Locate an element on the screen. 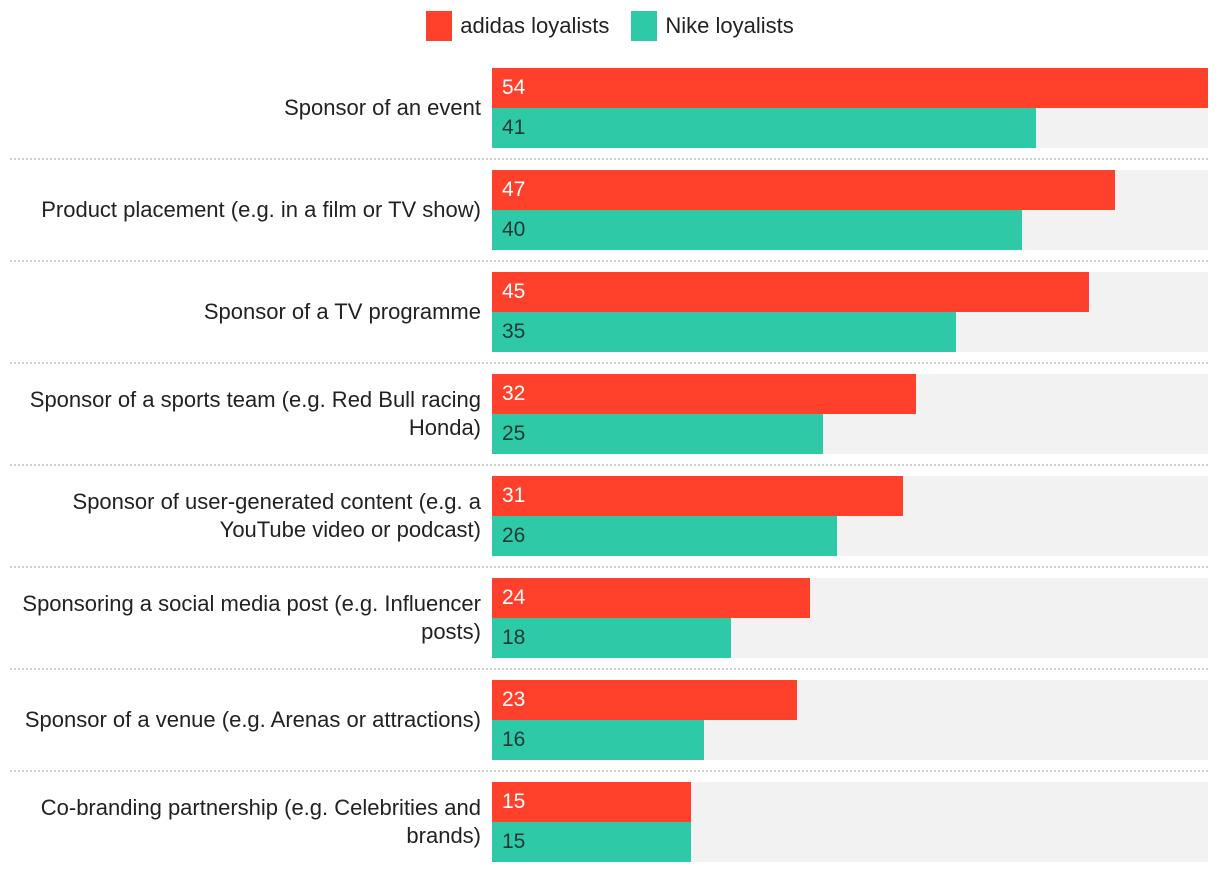 This screenshot has height=874, width=1220. data-label: 25 is located at coordinates (514, 433).